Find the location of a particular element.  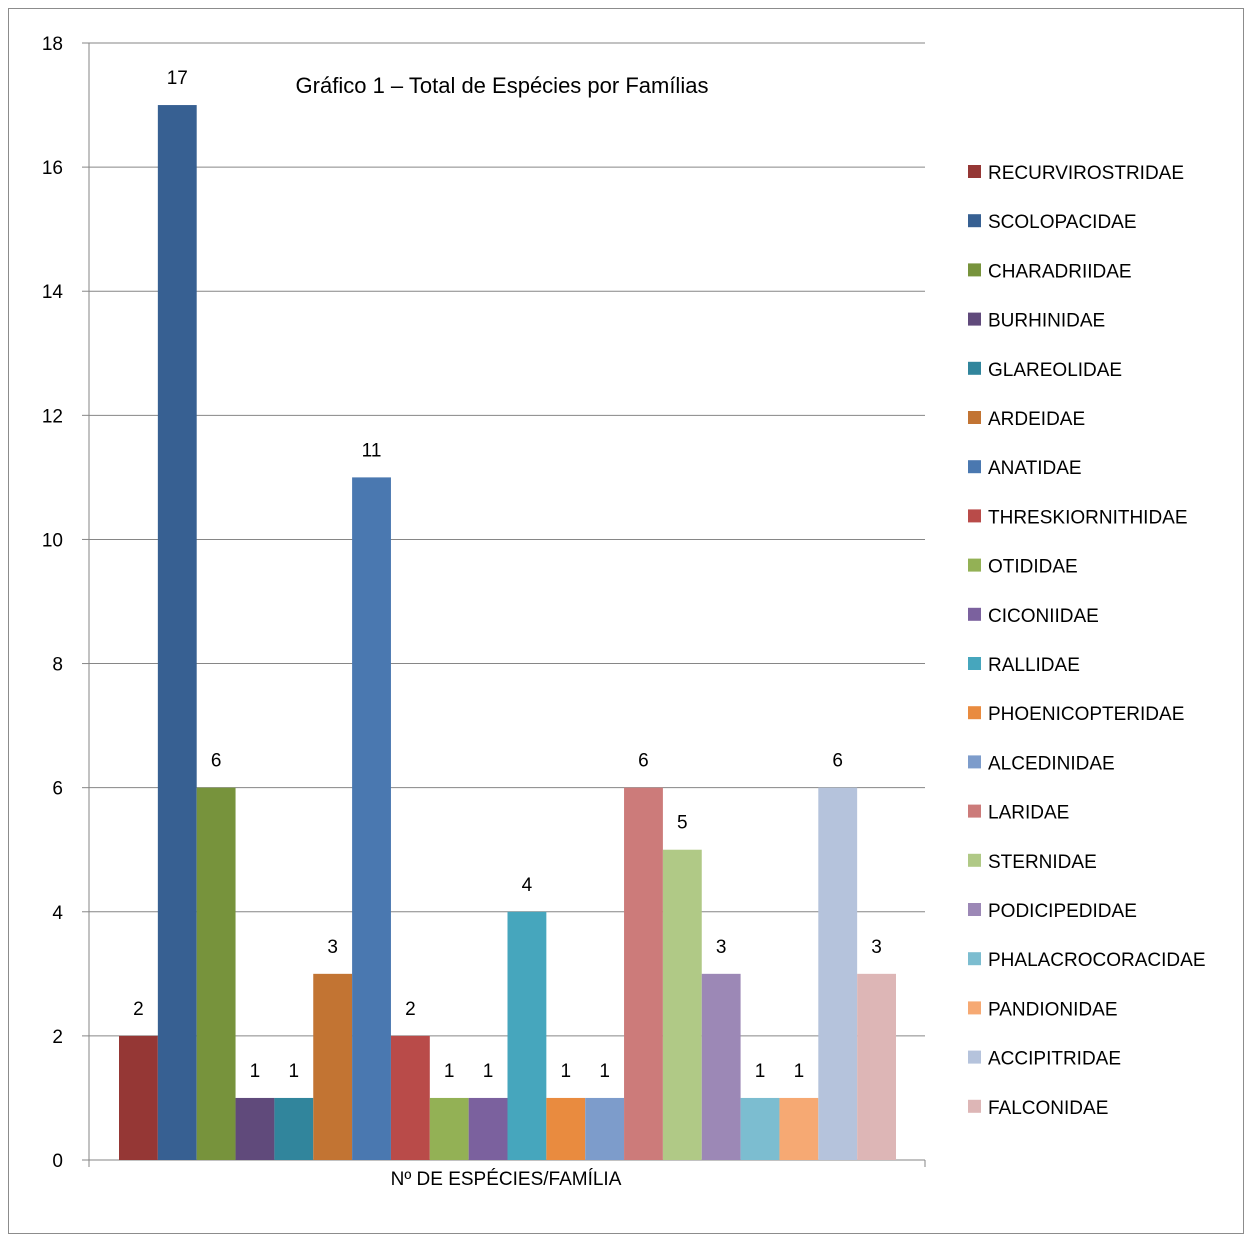

x-axis-label: Nº DE ESPÉCIES/FAMÍLIA is located at coordinates (506, 1179).